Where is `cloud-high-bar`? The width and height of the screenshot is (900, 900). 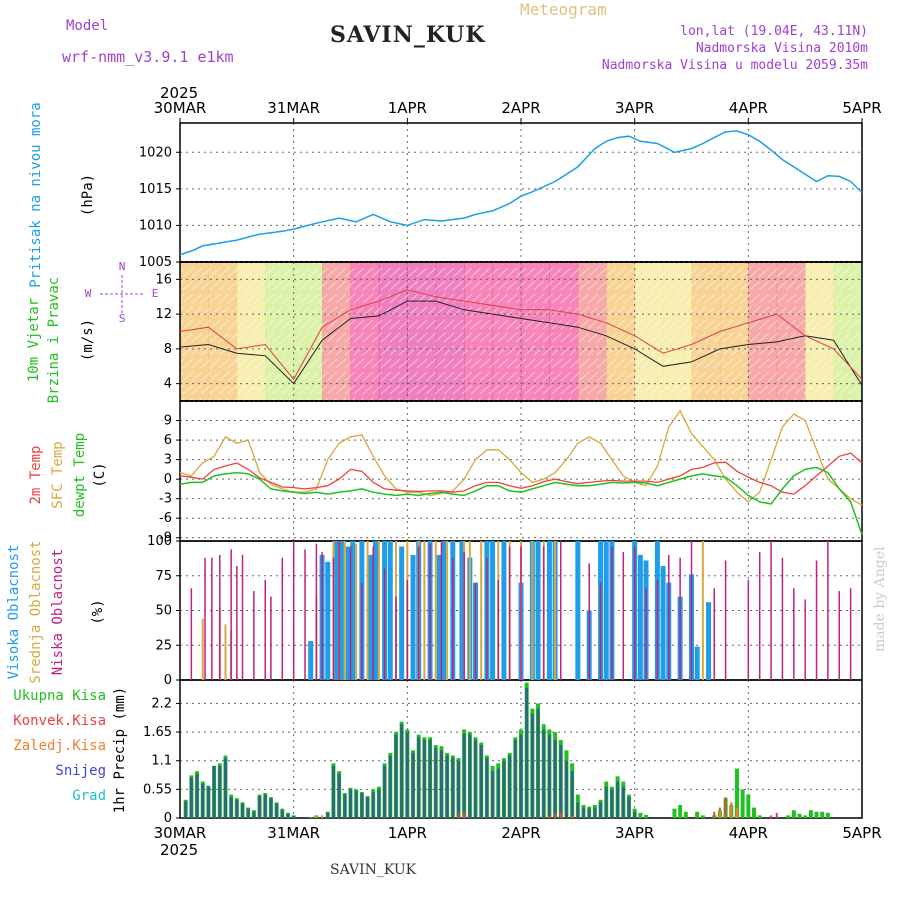
cloud-high-bar is located at coordinates (390, 610).